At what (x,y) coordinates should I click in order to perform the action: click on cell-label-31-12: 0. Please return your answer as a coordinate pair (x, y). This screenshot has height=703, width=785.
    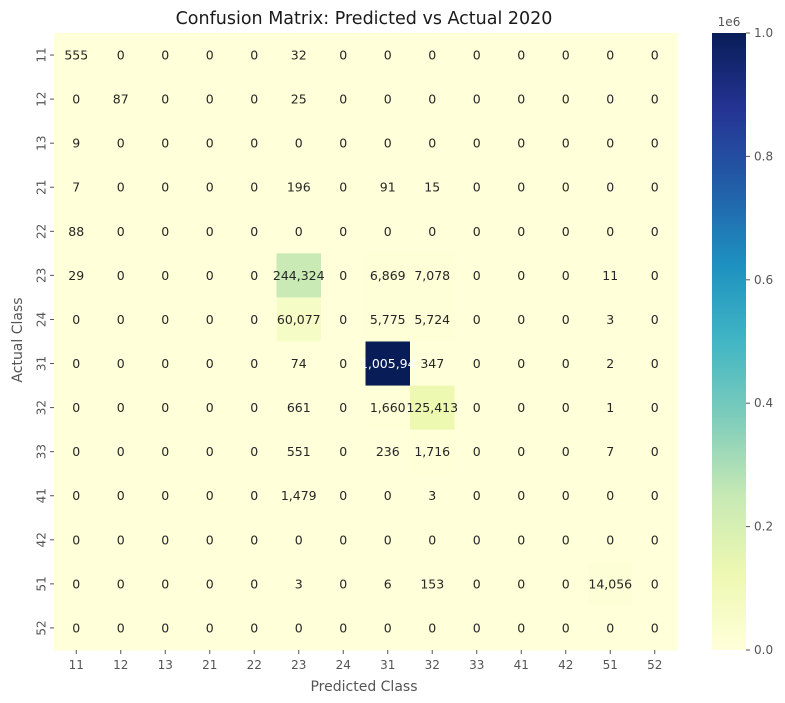
    Looking at the image, I should click on (121, 363).